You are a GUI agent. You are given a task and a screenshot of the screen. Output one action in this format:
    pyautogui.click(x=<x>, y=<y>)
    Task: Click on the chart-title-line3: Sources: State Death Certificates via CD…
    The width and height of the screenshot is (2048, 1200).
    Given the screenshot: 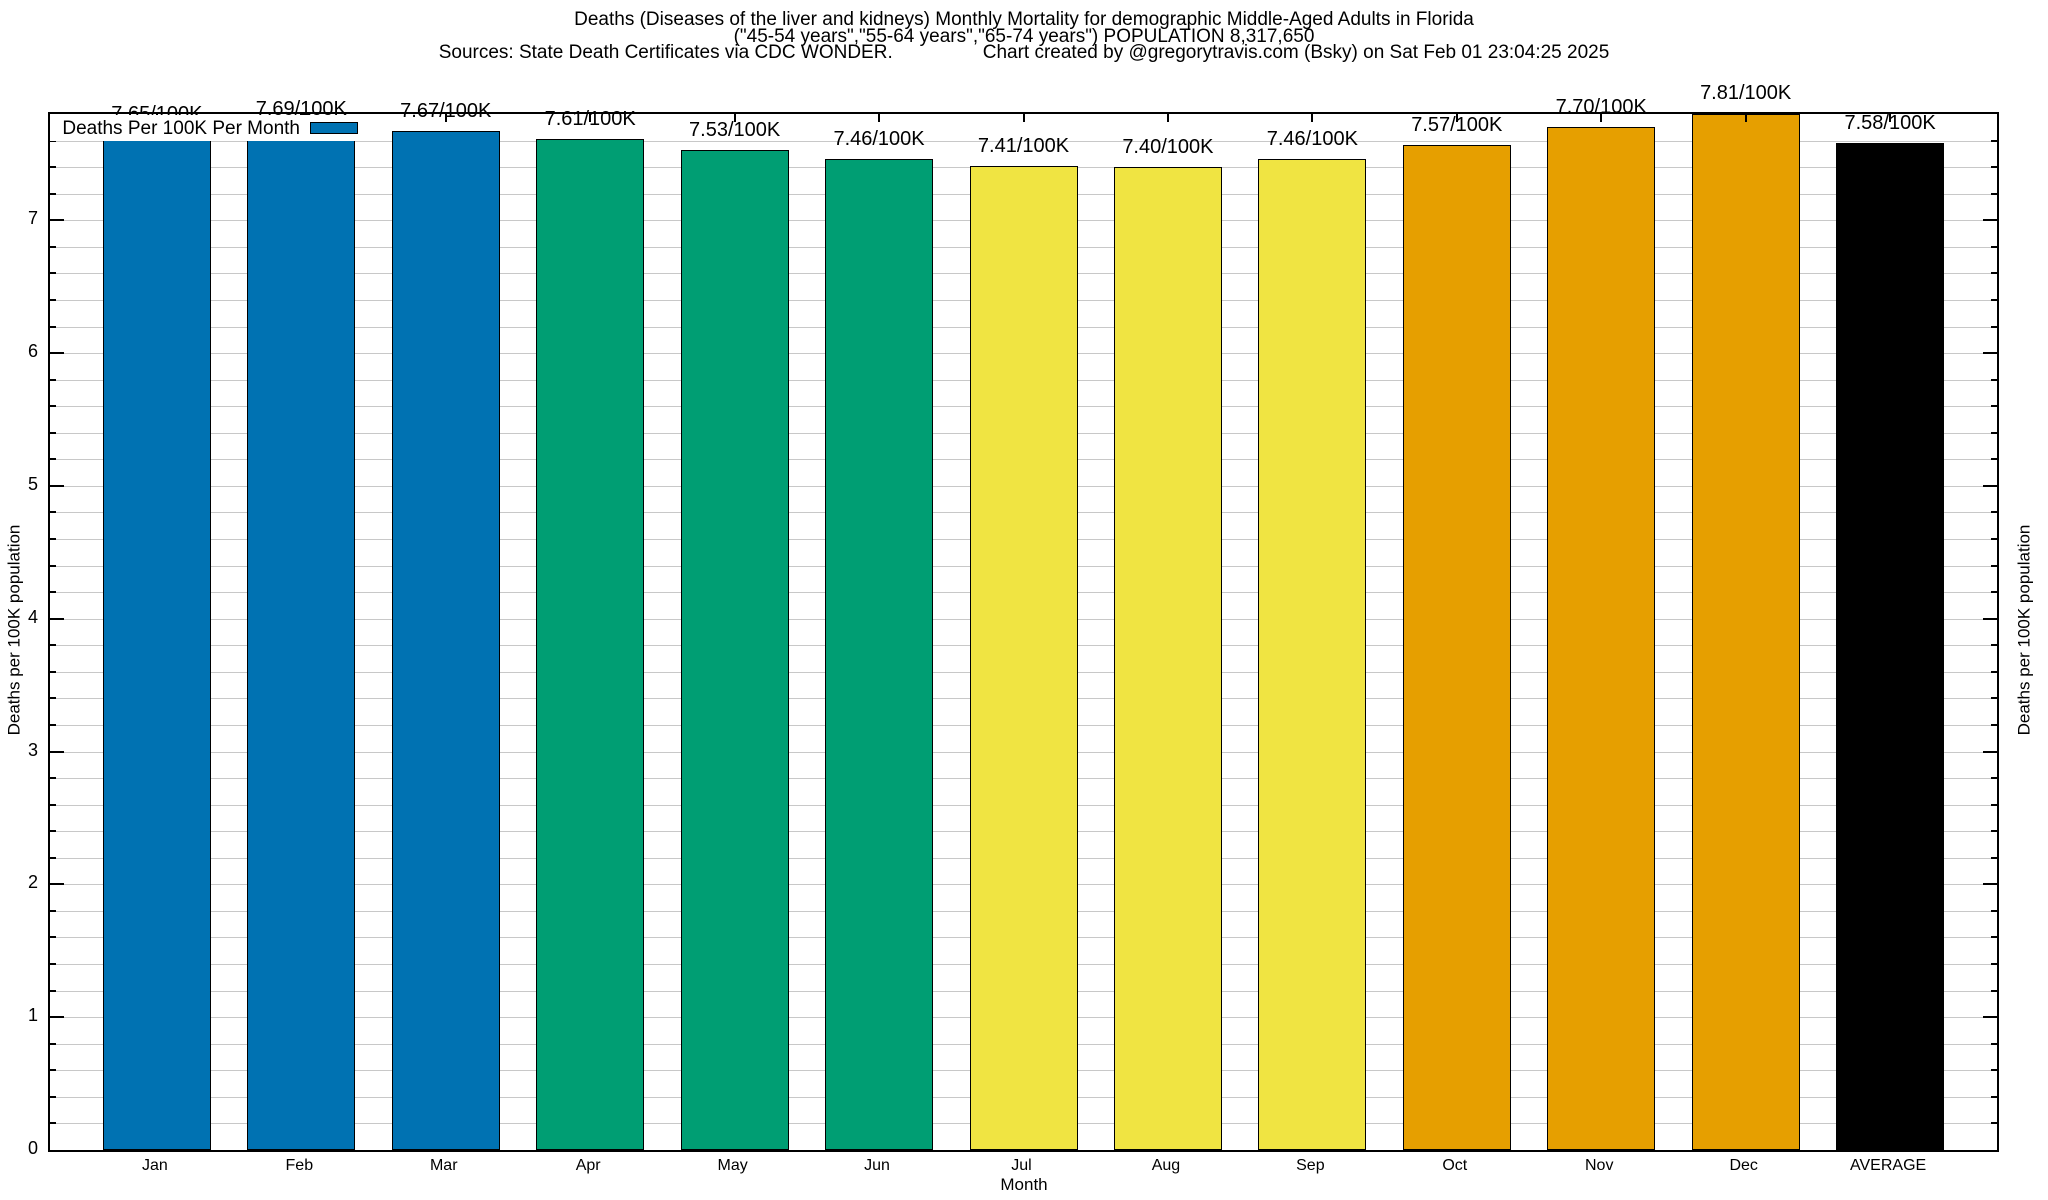 What is the action you would take?
    pyautogui.click(x=1024, y=52)
    